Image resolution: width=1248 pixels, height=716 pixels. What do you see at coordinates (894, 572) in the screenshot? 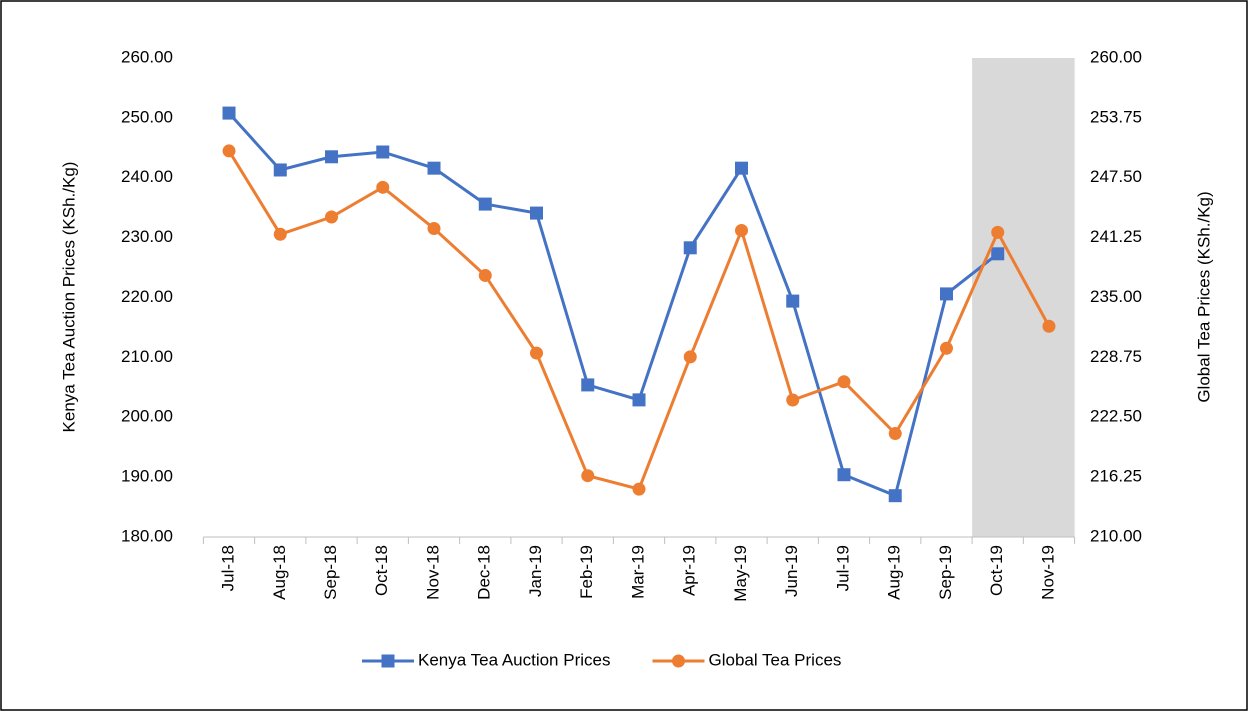
I see `x-tick-label: Aug-19` at bounding box center [894, 572].